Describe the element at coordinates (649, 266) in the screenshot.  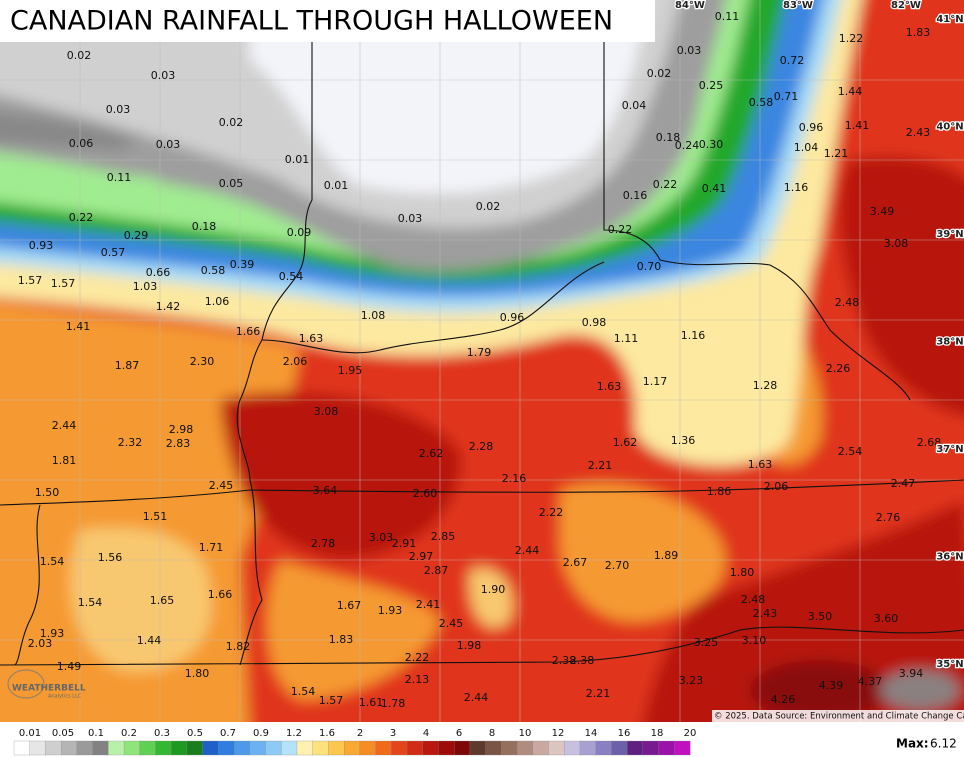
I see `rainfall-value: 0.70` at that location.